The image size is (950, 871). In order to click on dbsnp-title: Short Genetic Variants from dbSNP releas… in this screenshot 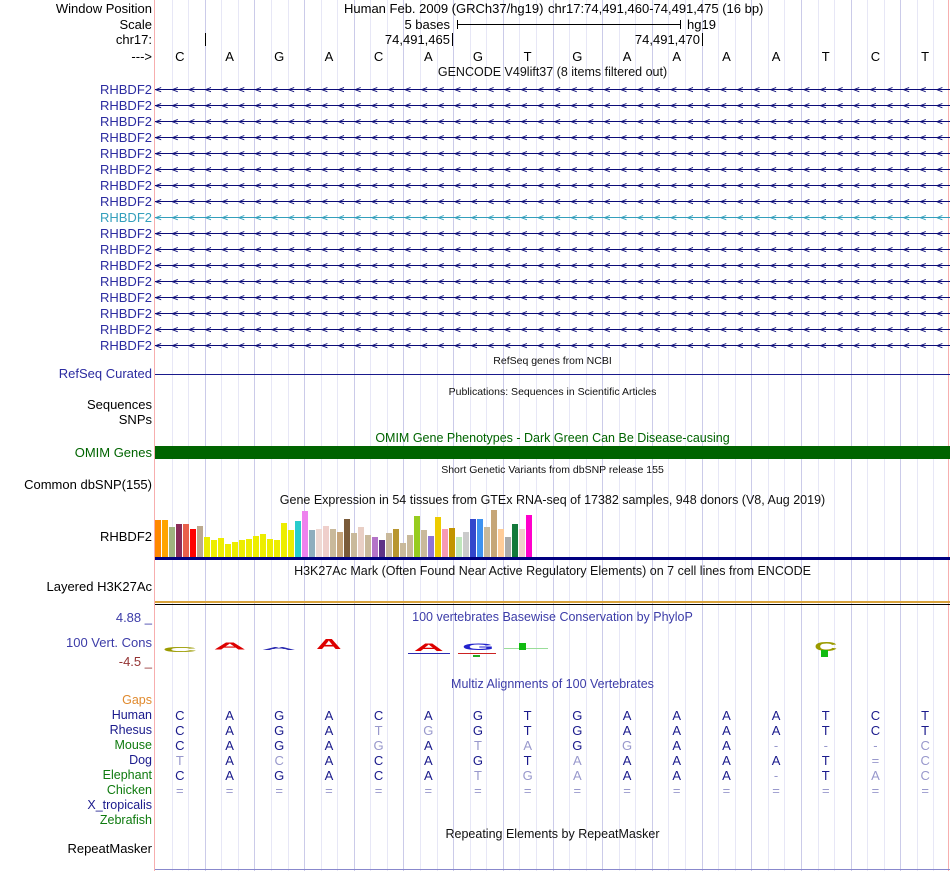, I will do `click(552, 470)`.